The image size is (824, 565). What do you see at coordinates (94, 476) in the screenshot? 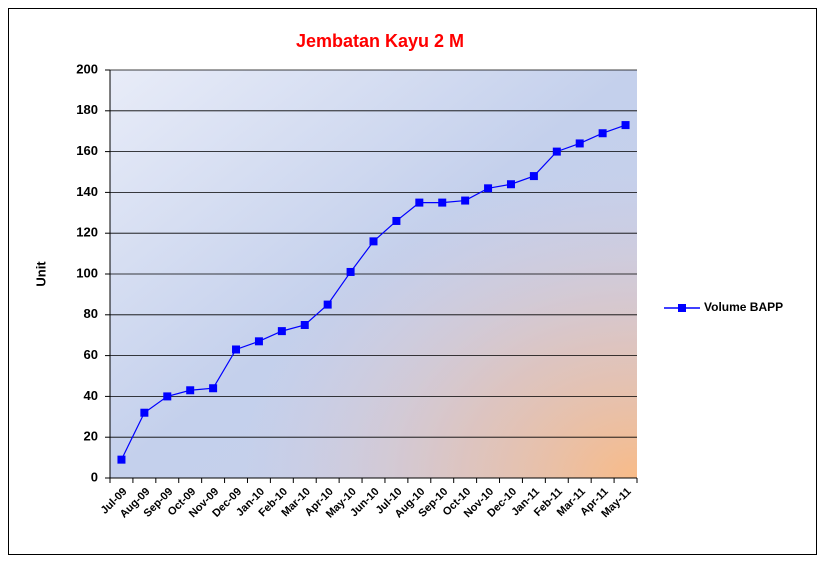
I see `y-tick-label: 0` at bounding box center [94, 476].